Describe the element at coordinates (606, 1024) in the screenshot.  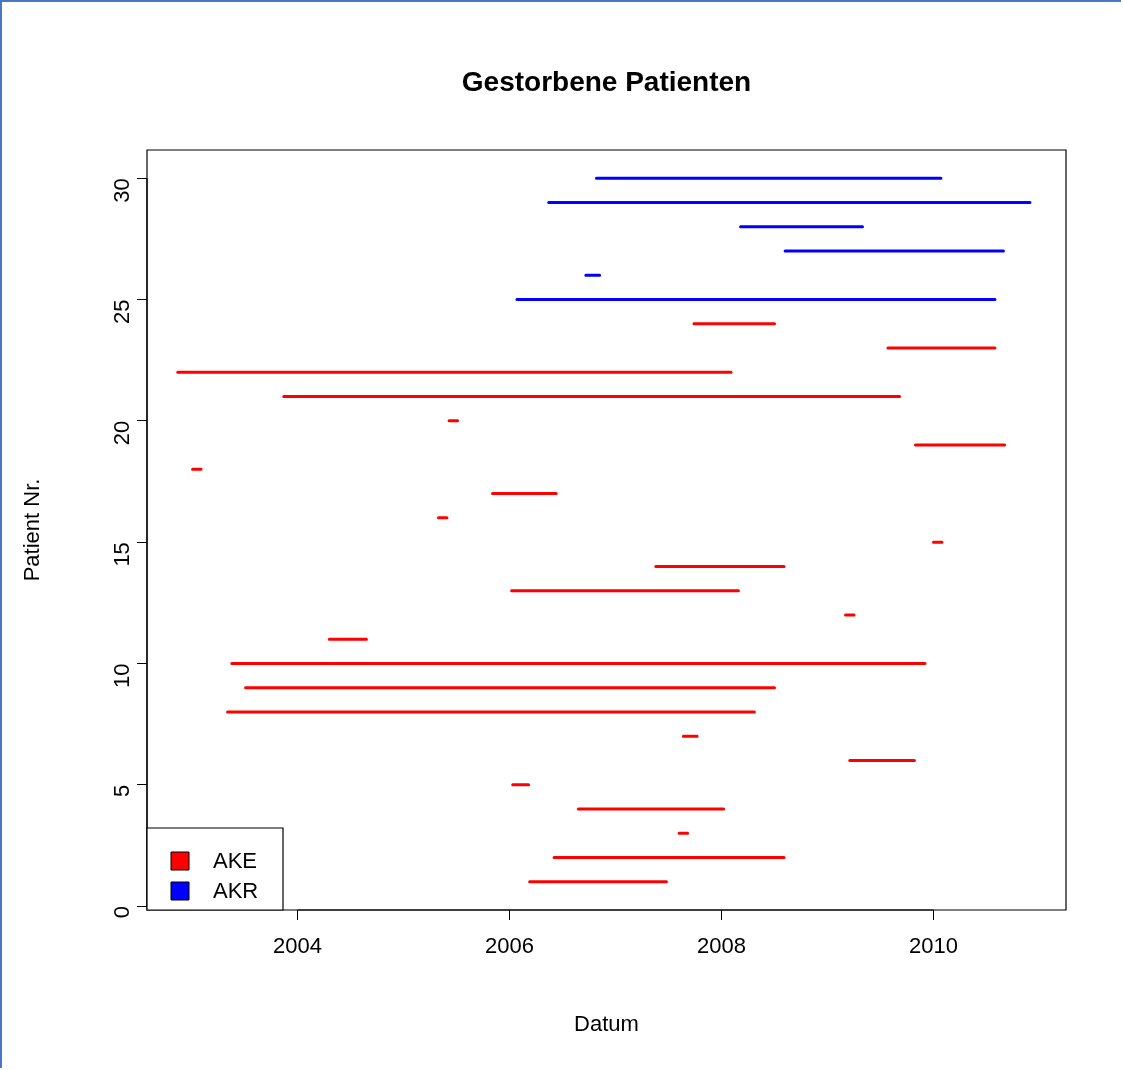
I see `x-axis-title: Datum` at that location.